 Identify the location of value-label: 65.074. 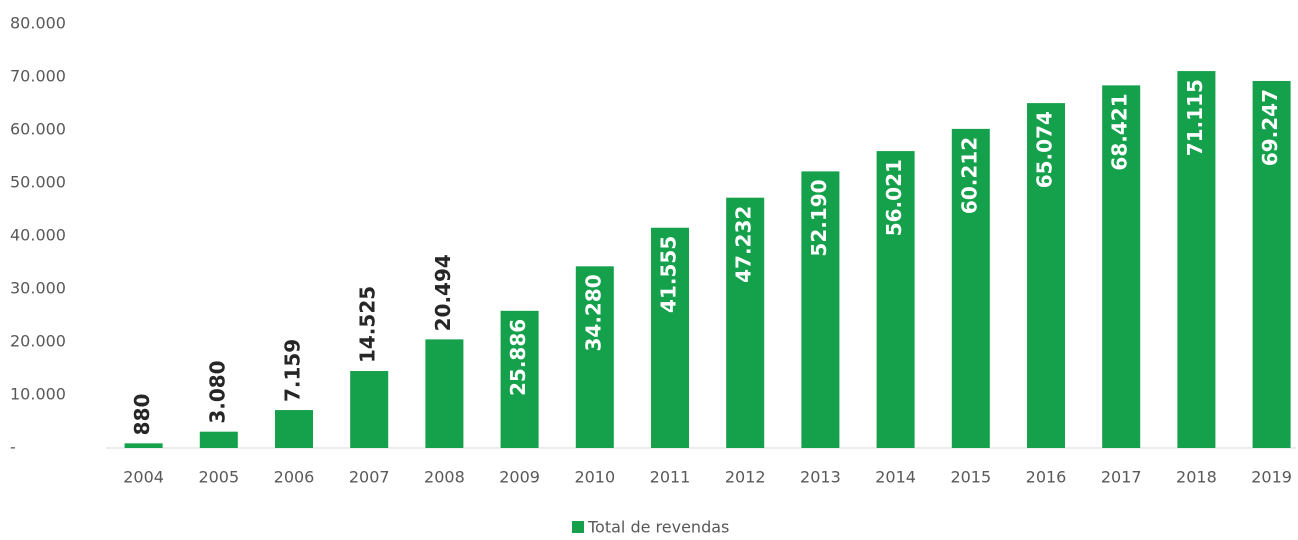
(1045, 149).